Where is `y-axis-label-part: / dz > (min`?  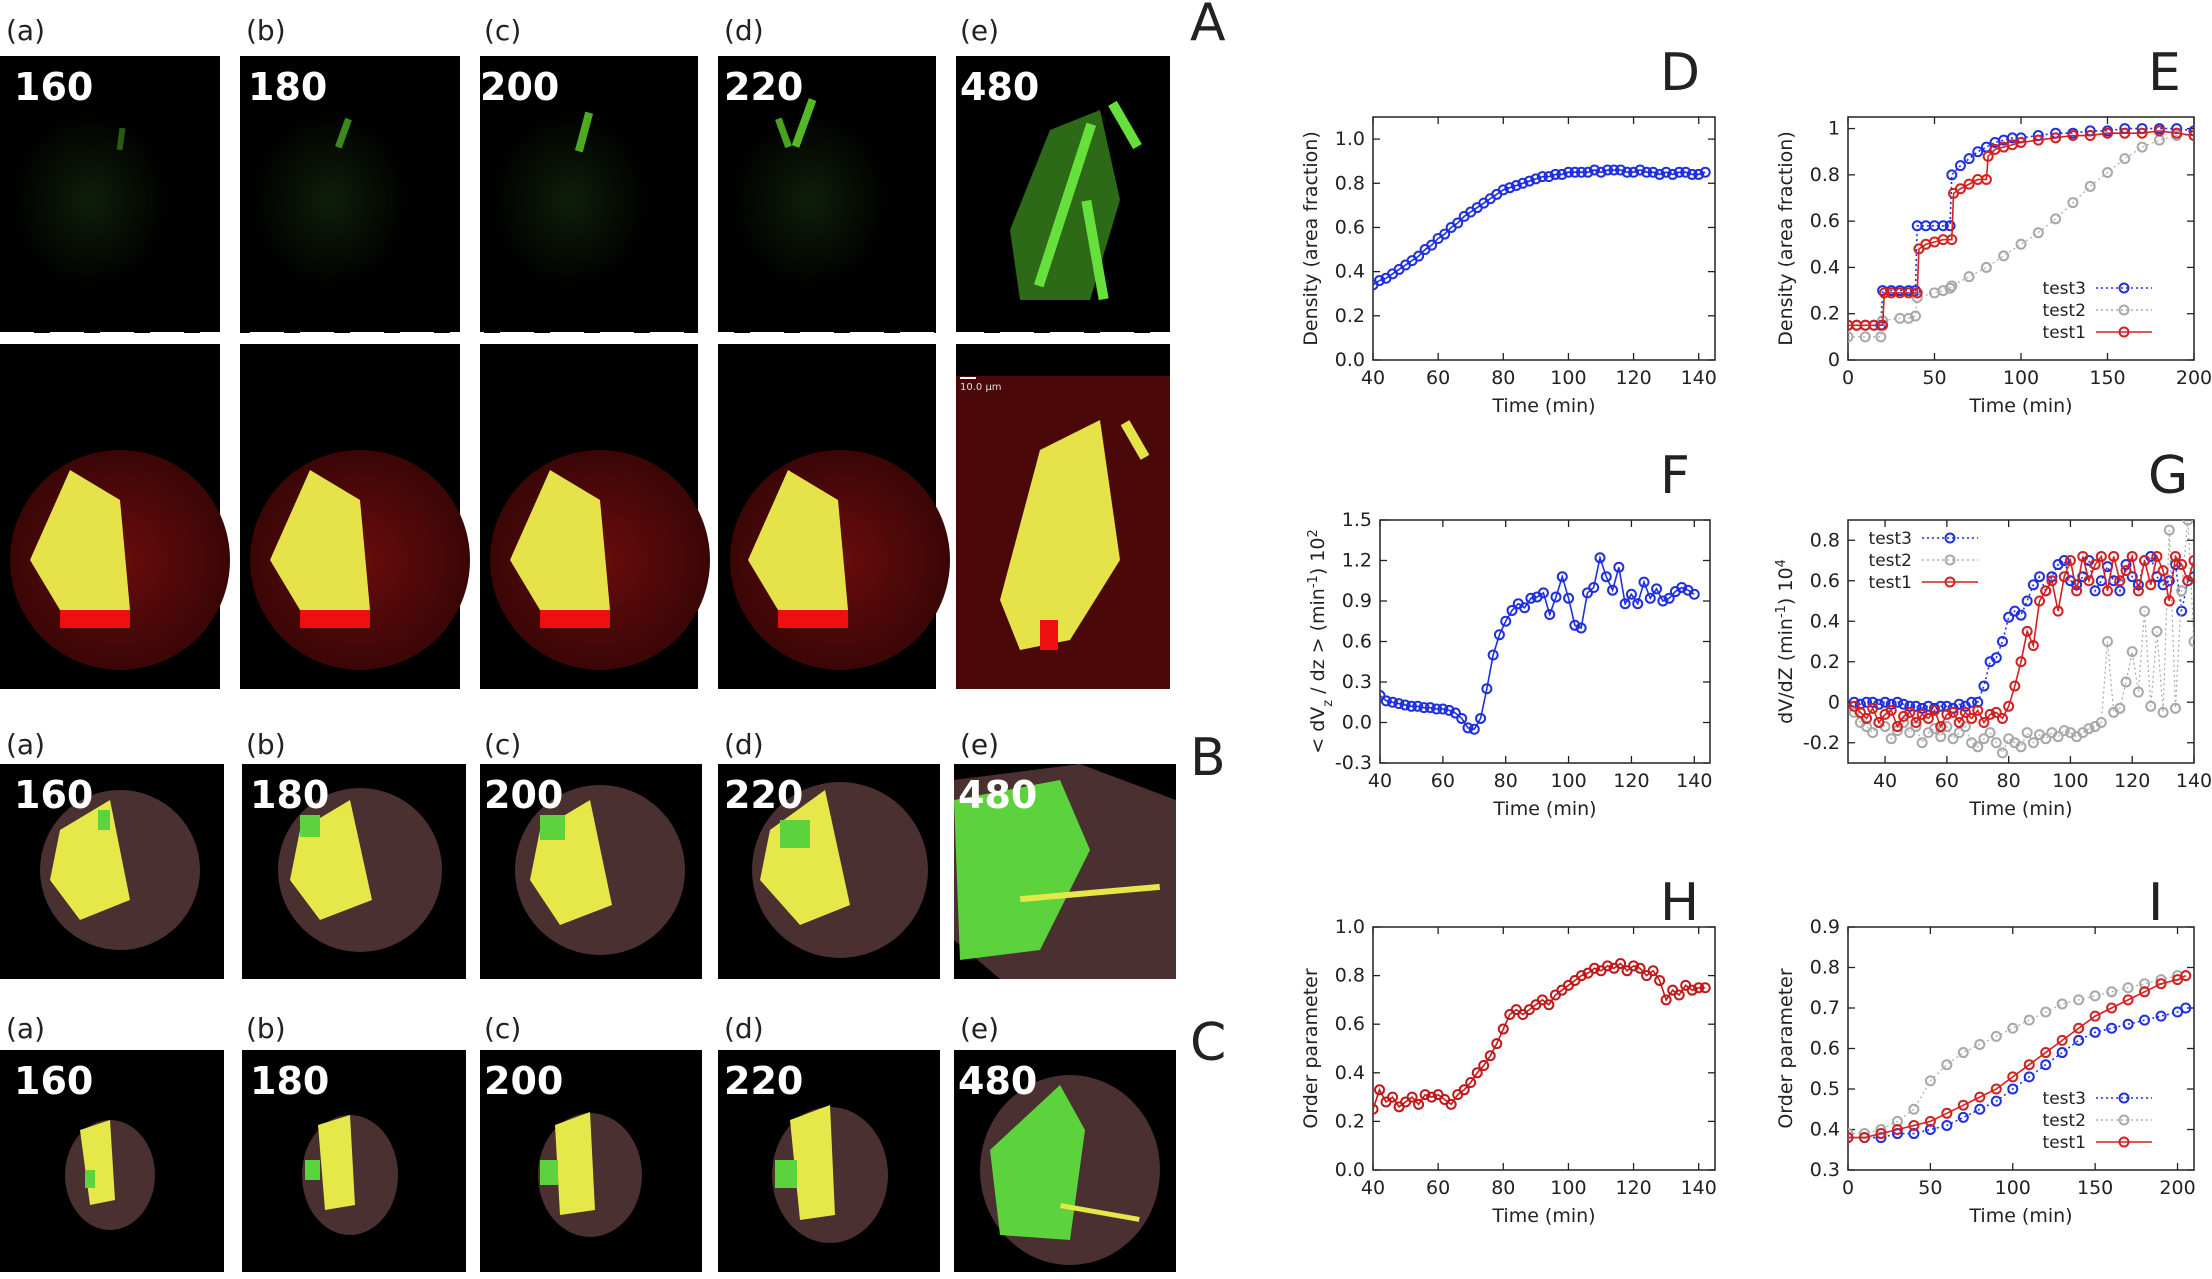 y-axis-label-part: / dz > (min is located at coordinates (1318, 644).